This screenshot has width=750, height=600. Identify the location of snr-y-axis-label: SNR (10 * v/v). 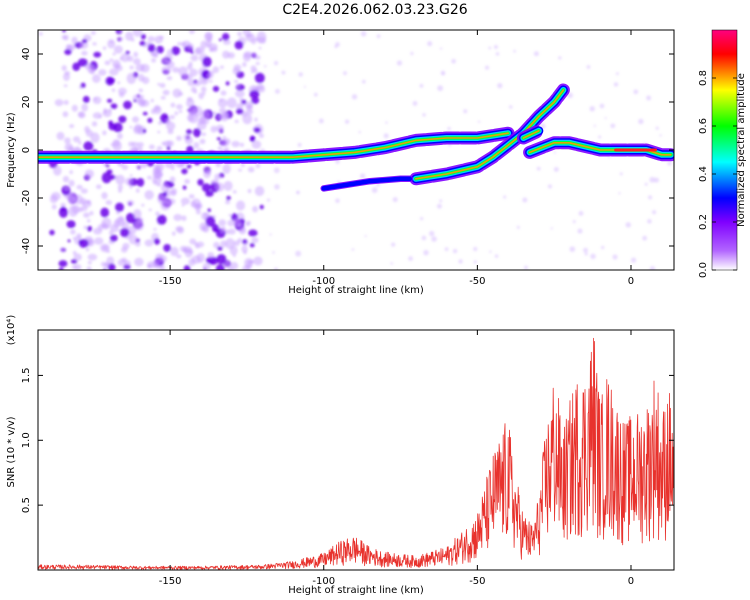
(11, 451).